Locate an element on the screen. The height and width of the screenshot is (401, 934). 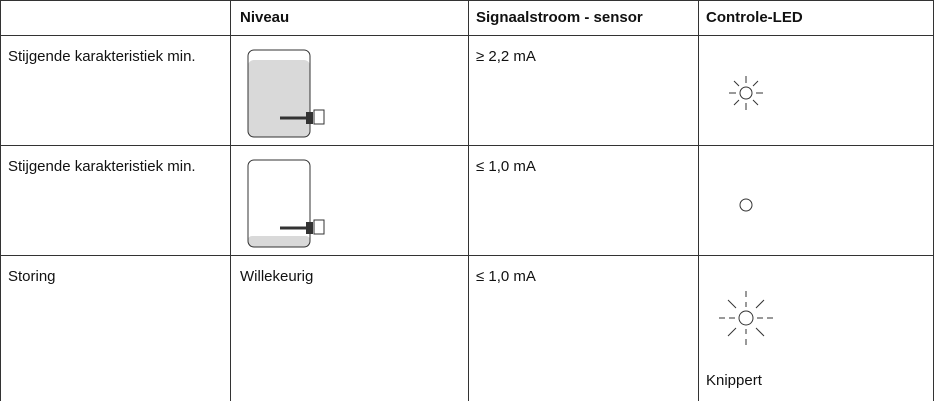
signal: ≥ 2,2 mA is located at coordinates (506, 56).